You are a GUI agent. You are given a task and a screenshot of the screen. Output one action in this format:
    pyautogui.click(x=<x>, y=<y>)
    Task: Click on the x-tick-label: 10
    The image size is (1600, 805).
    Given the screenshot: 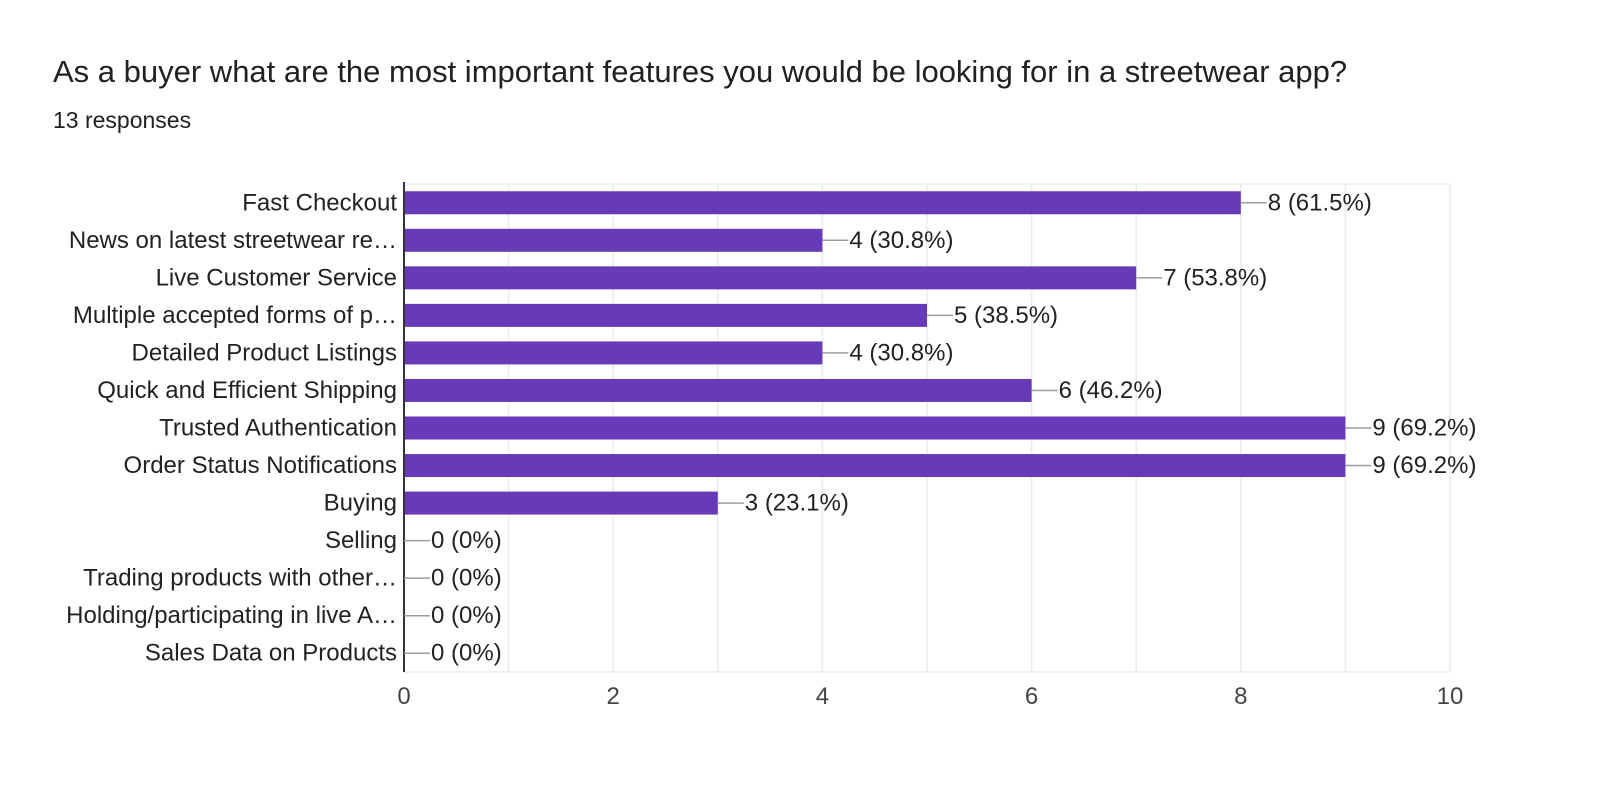 What is the action you would take?
    pyautogui.click(x=1450, y=696)
    